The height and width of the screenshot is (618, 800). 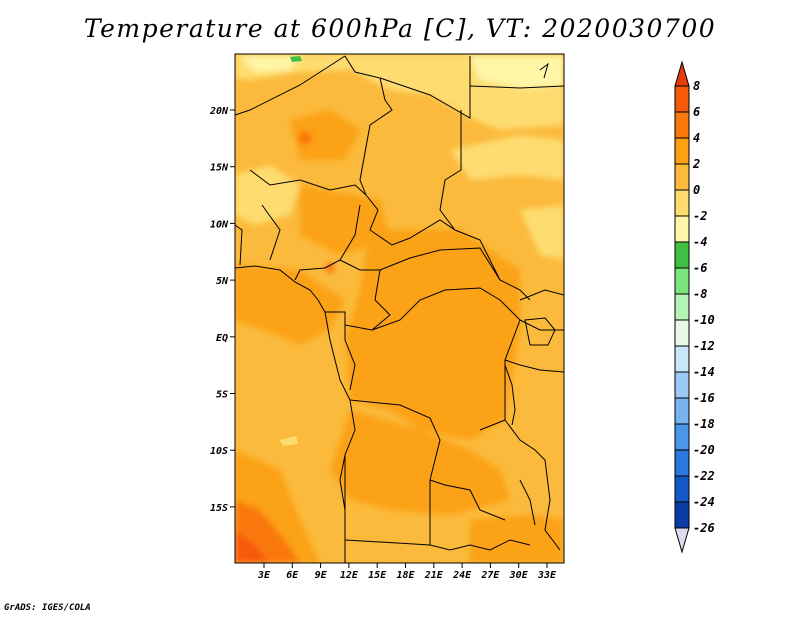 What do you see at coordinates (704, 476) in the screenshot?
I see `colorbar-label: -22` at bounding box center [704, 476].